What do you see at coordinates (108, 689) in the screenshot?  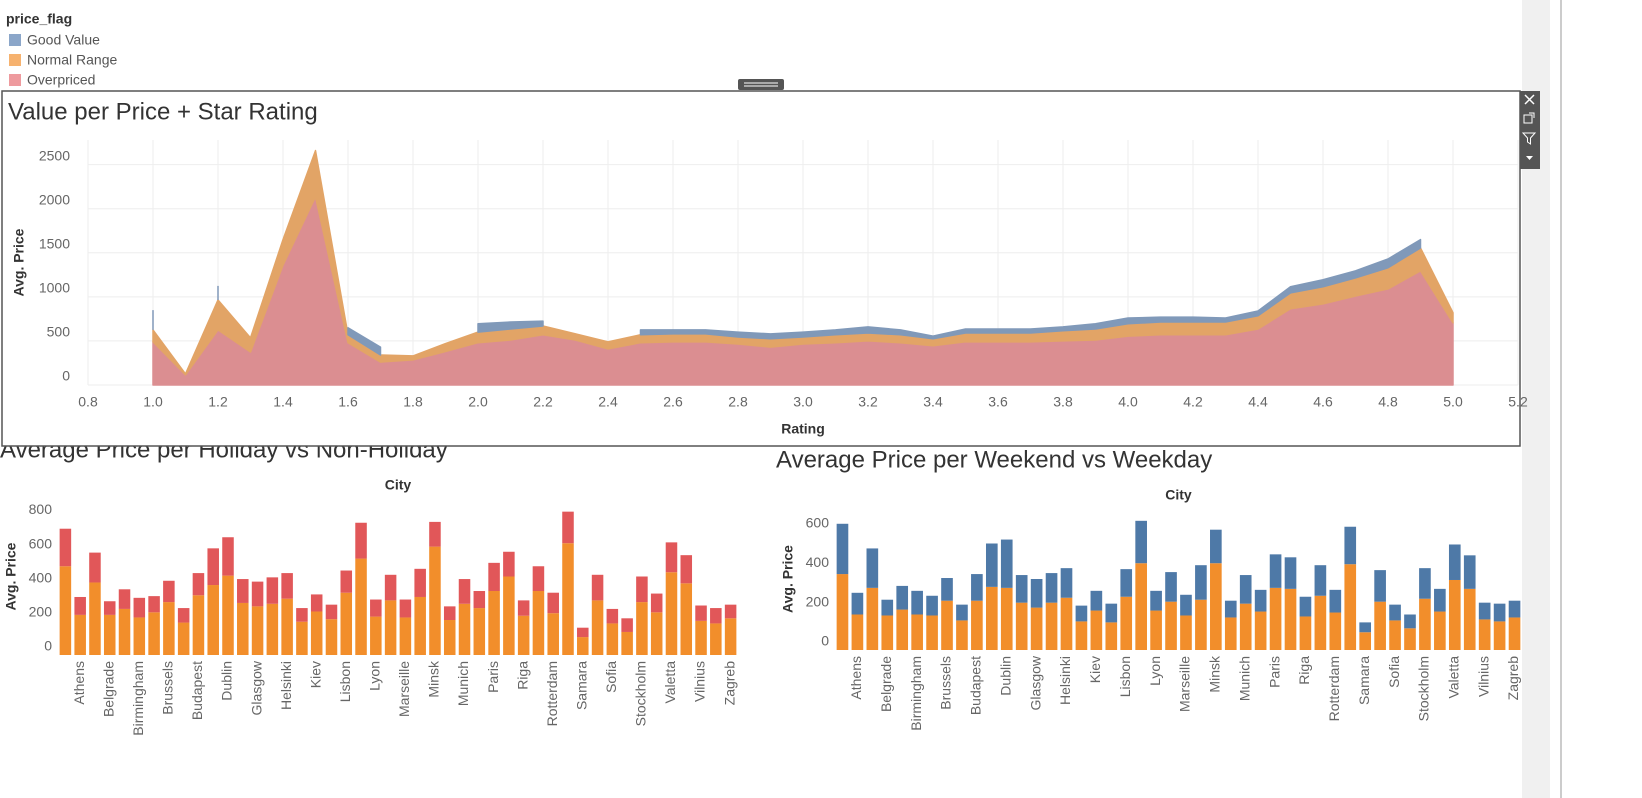 I see `x-tick-label: Belgrade` at bounding box center [108, 689].